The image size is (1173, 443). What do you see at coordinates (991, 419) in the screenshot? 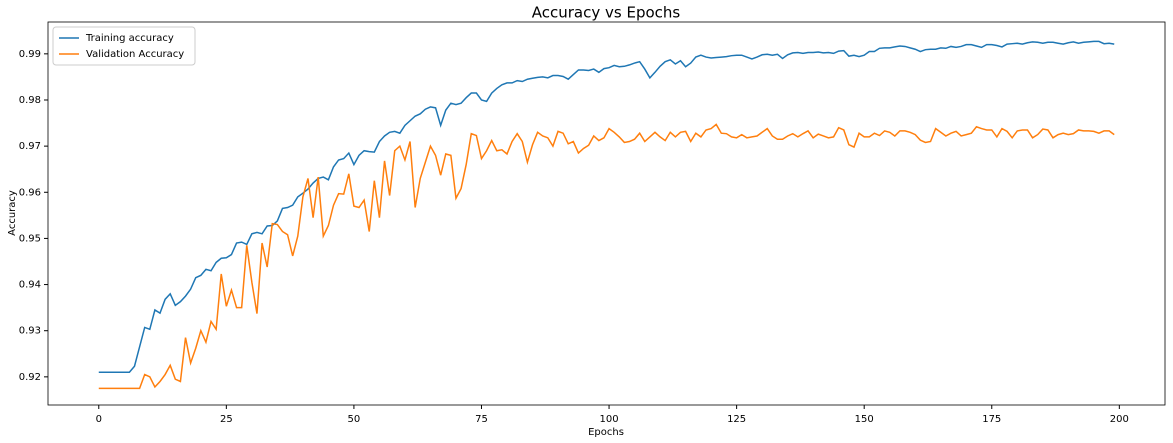
I see `x-tick-label: 175` at bounding box center [991, 419].